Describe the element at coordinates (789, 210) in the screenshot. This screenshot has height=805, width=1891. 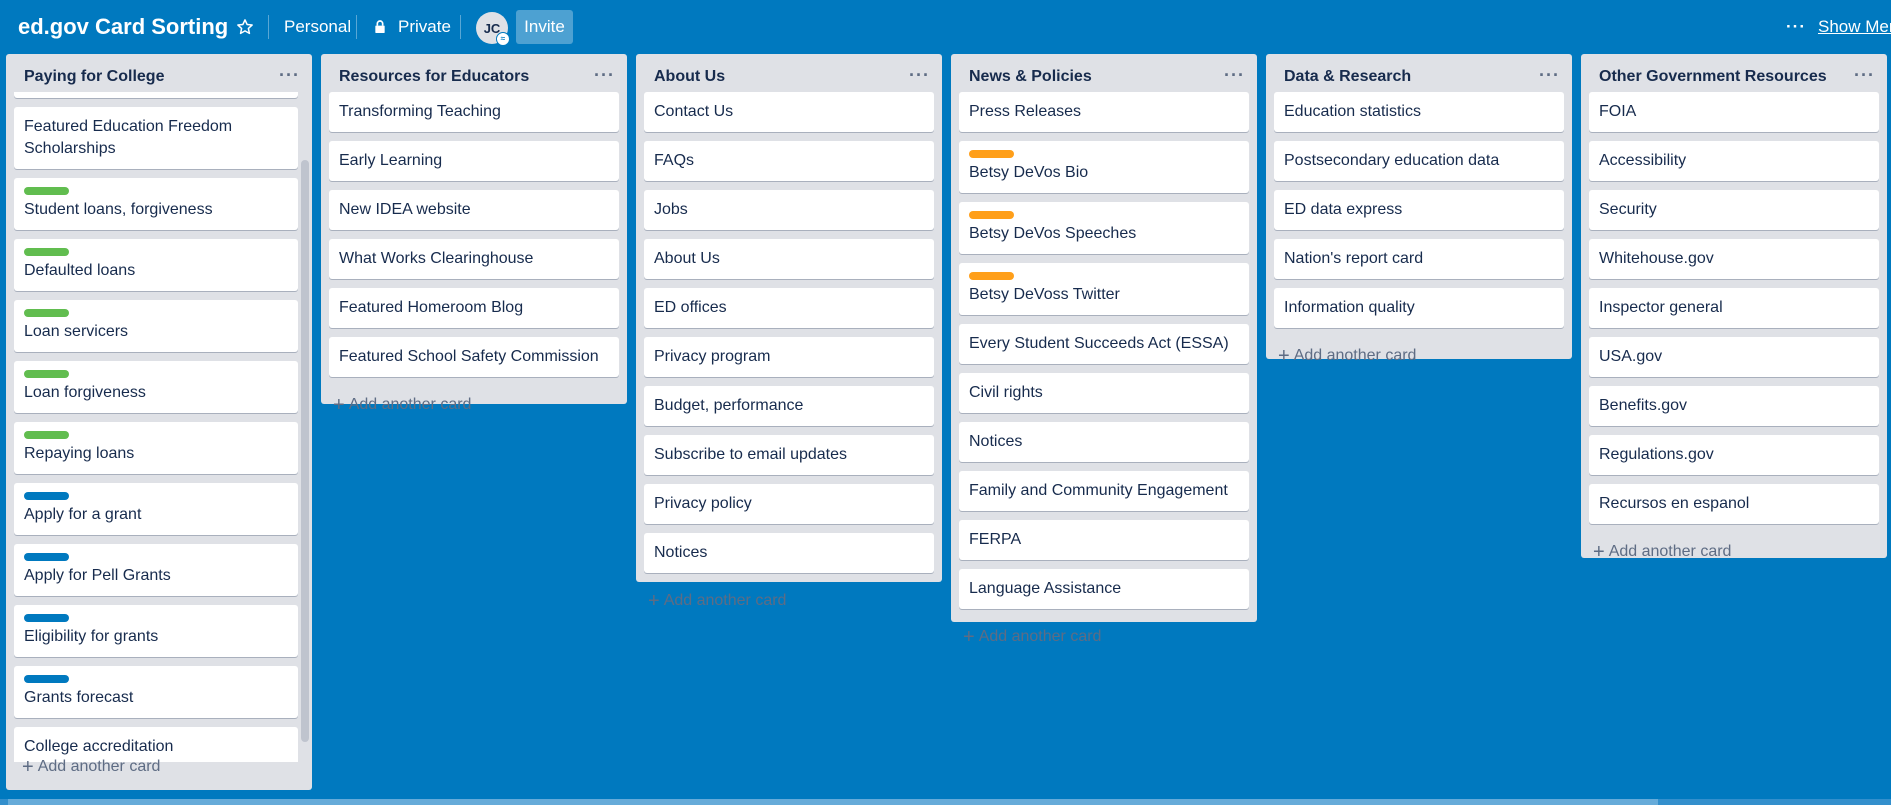
I see `card: Jobs` at that location.